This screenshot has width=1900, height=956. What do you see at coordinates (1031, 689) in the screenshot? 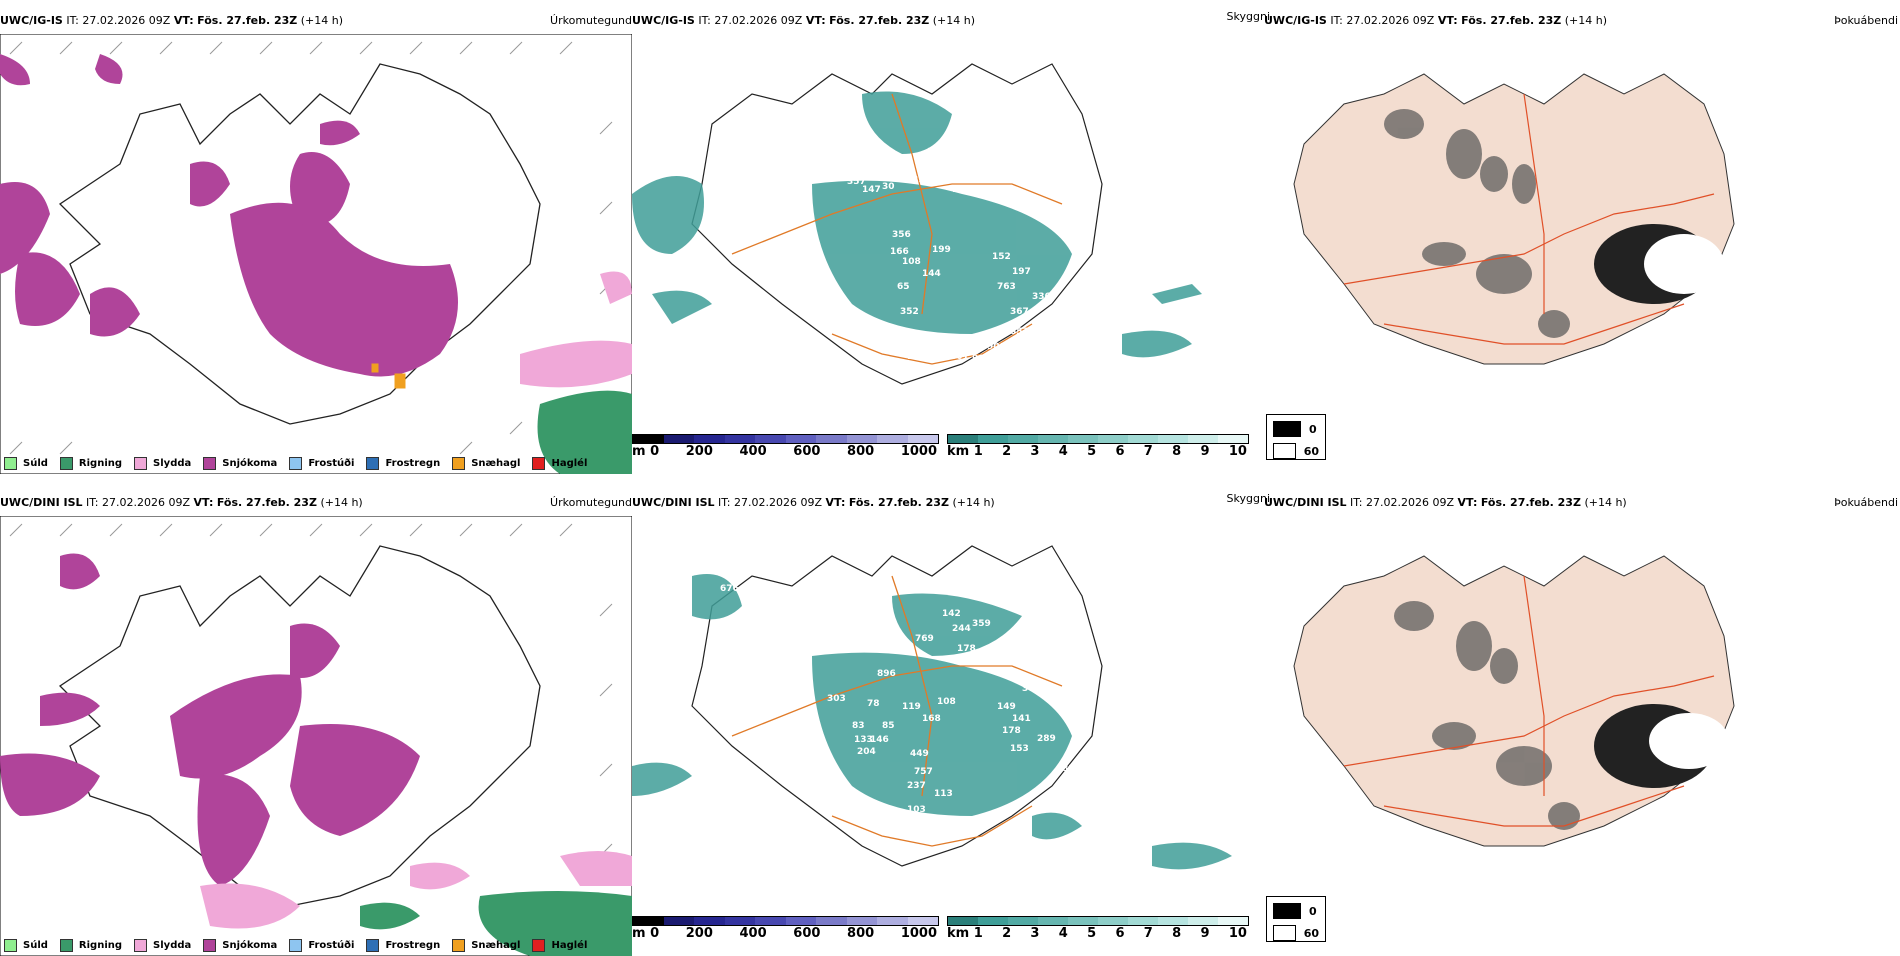
I see `cloud-base-label: 303` at bounding box center [1031, 689].